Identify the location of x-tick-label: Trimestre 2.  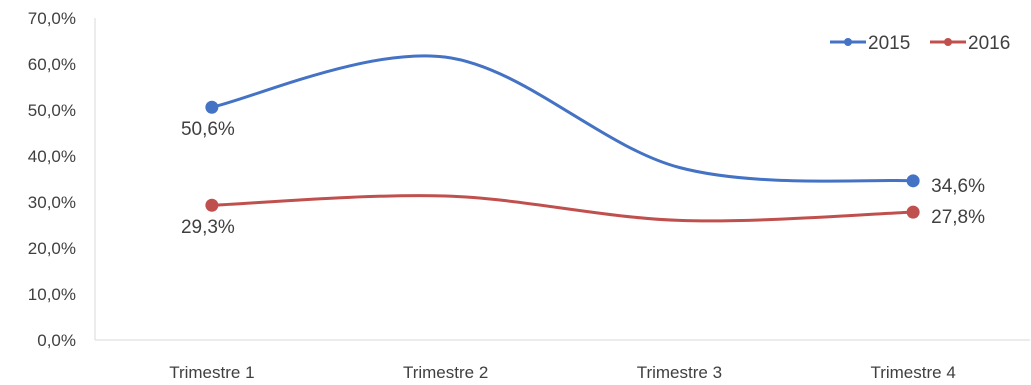
(445, 372).